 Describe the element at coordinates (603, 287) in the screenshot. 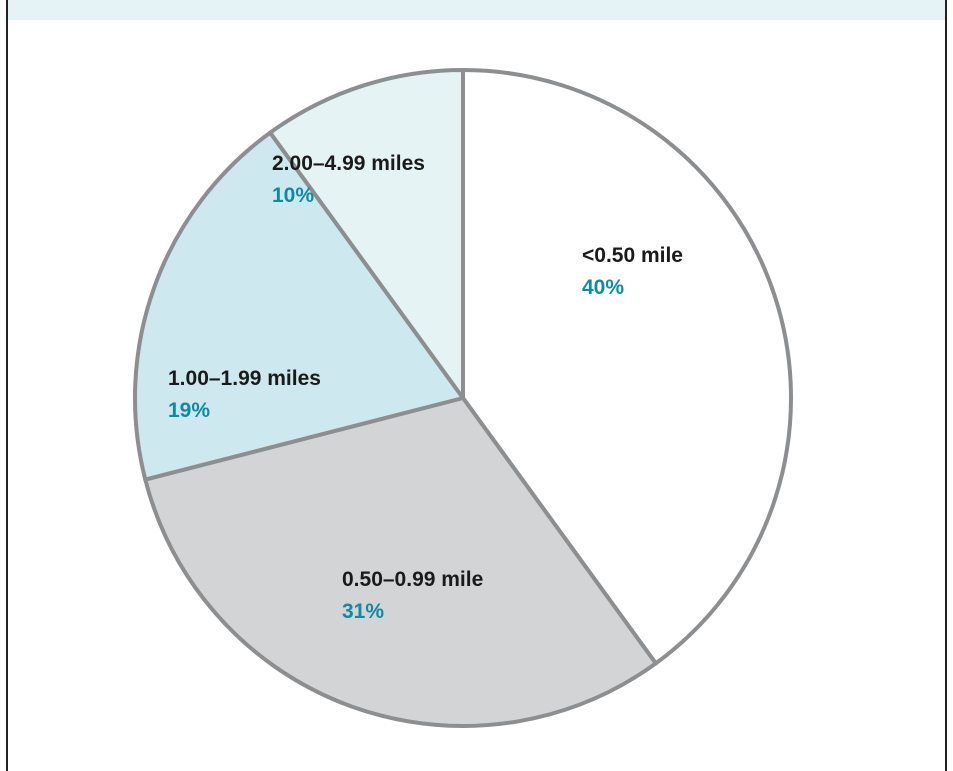

I see `slice-0-percent: 40%` at that location.